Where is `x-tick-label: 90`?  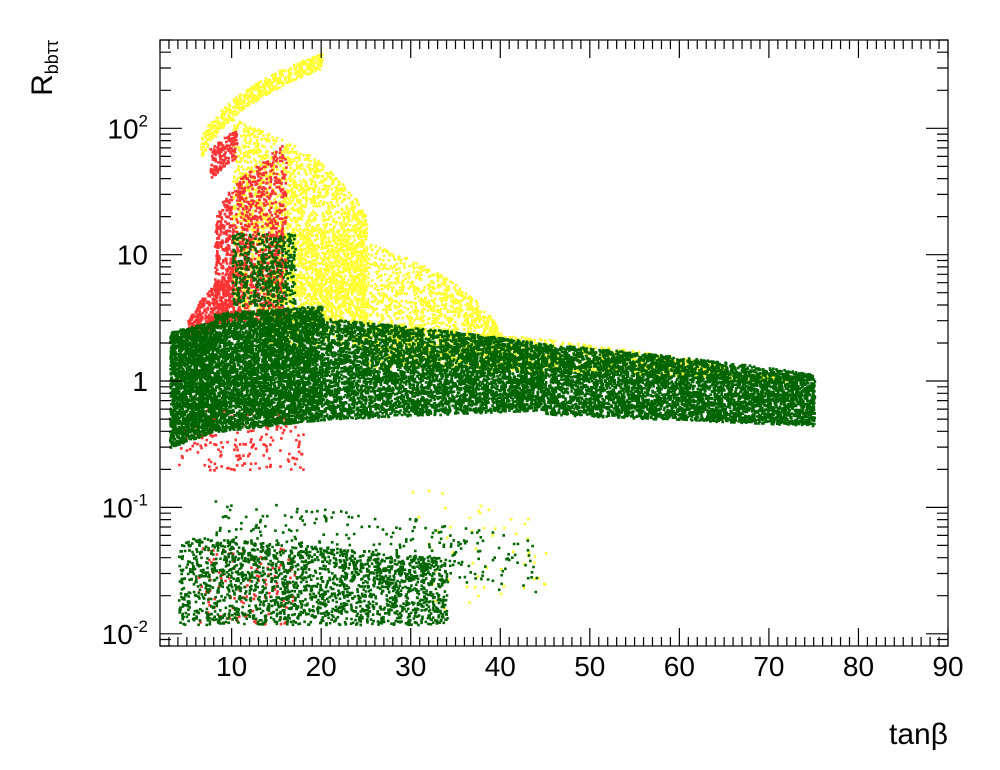 x-tick-label: 90 is located at coordinates (947, 666).